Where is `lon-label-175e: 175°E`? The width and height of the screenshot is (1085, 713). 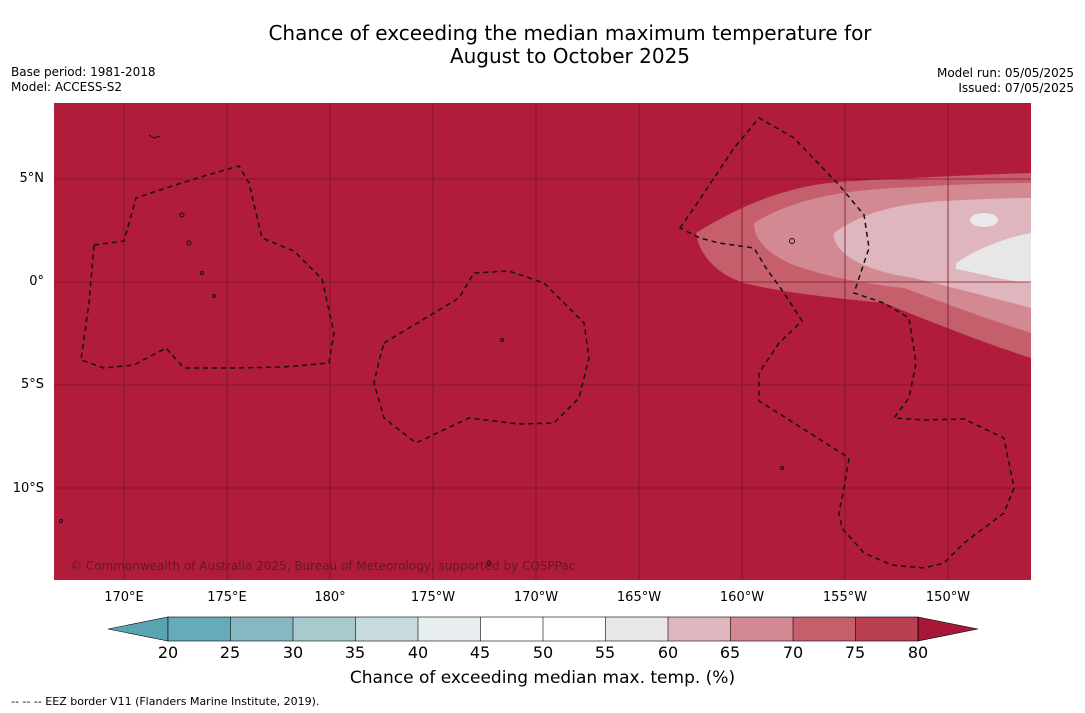
lon-label-175e: 175°E is located at coordinates (227, 597).